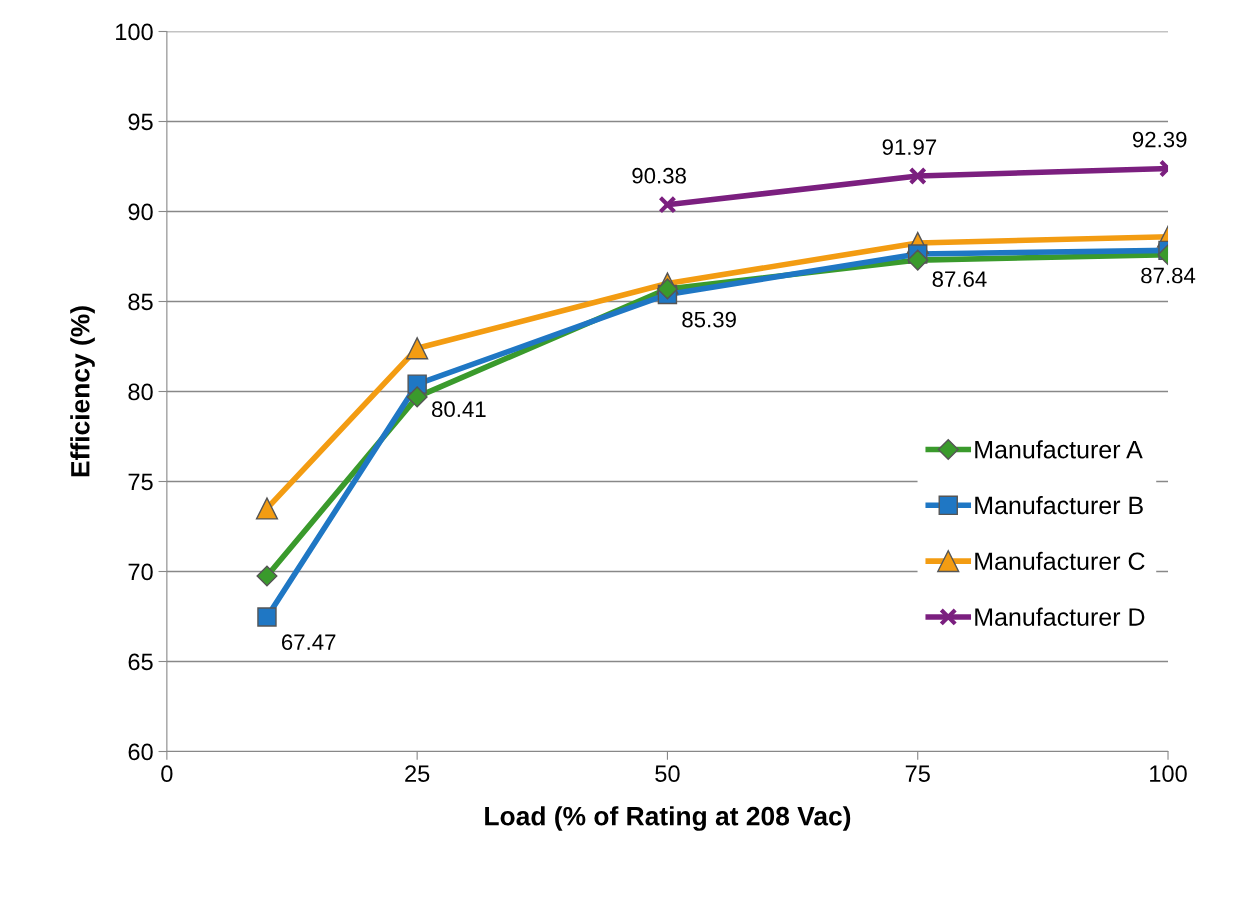 The width and height of the screenshot is (1236, 900). What do you see at coordinates (709, 319) in the screenshot?
I see `data-label: 85.39` at bounding box center [709, 319].